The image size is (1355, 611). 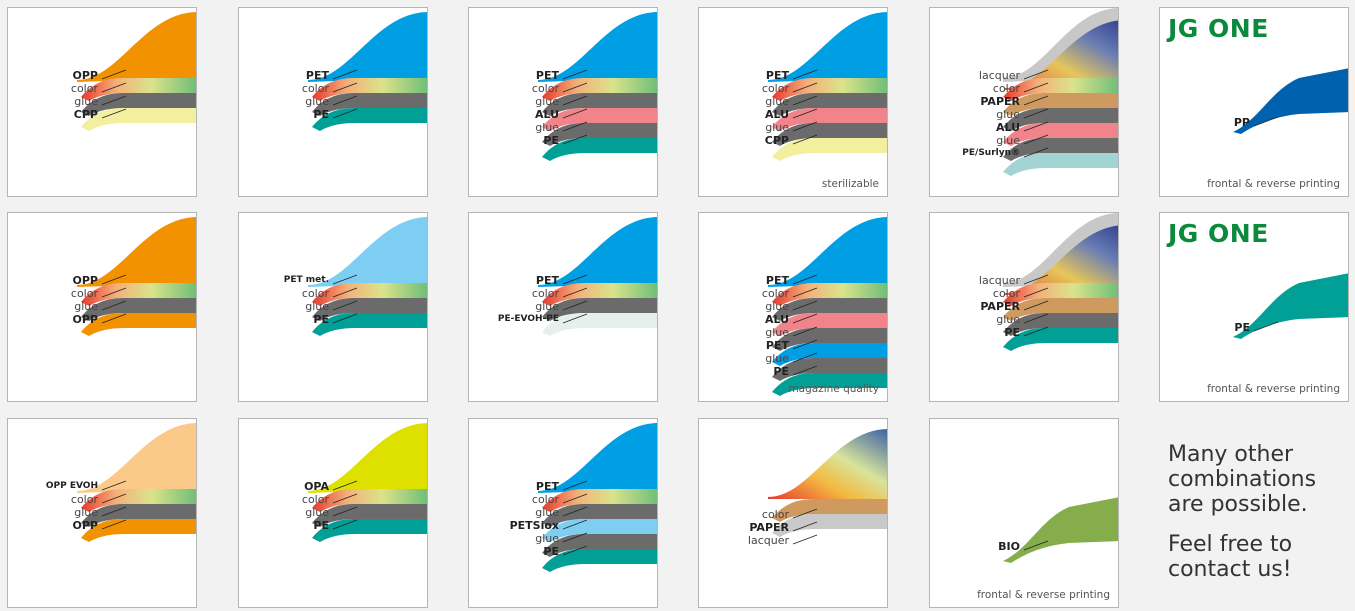 I want to click on laminate-layer-alu, so click(x=829, y=119).